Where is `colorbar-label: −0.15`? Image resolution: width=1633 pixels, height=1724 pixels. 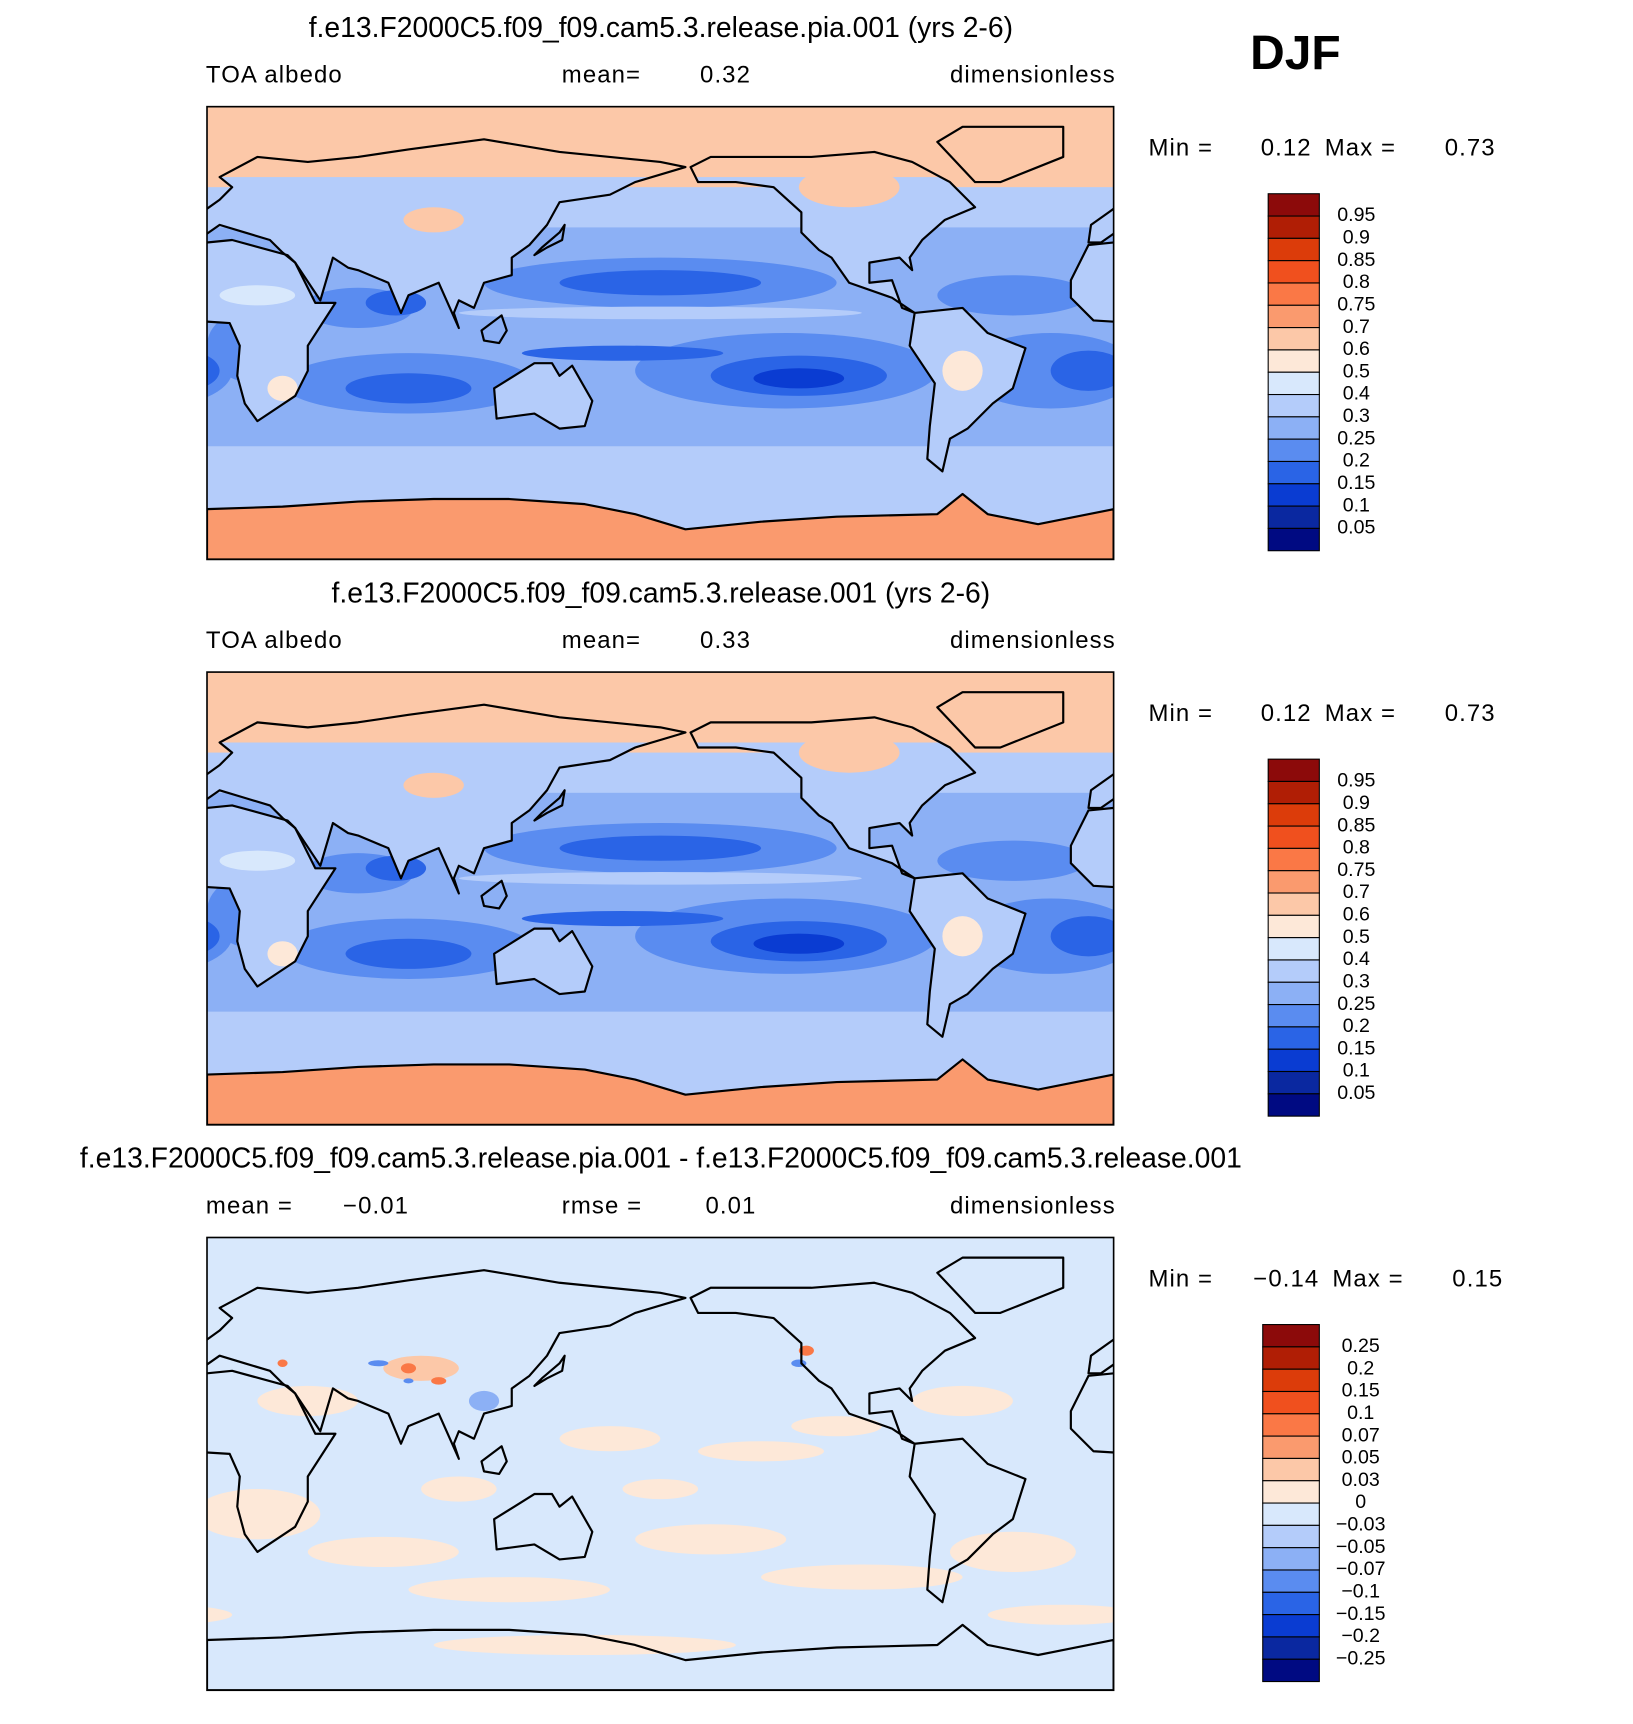 colorbar-label: −0.15 is located at coordinates (1361, 1614).